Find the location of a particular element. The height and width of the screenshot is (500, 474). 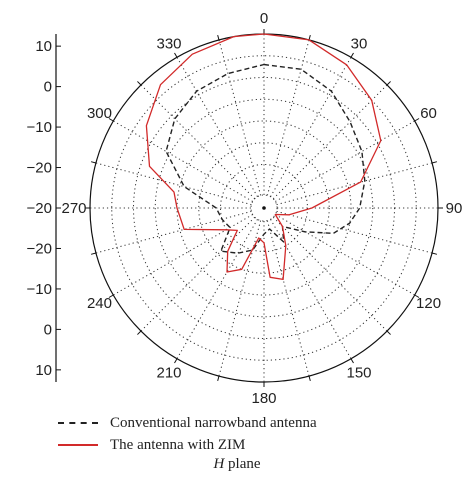

angle-tick-label: 330 is located at coordinates (168, 43).